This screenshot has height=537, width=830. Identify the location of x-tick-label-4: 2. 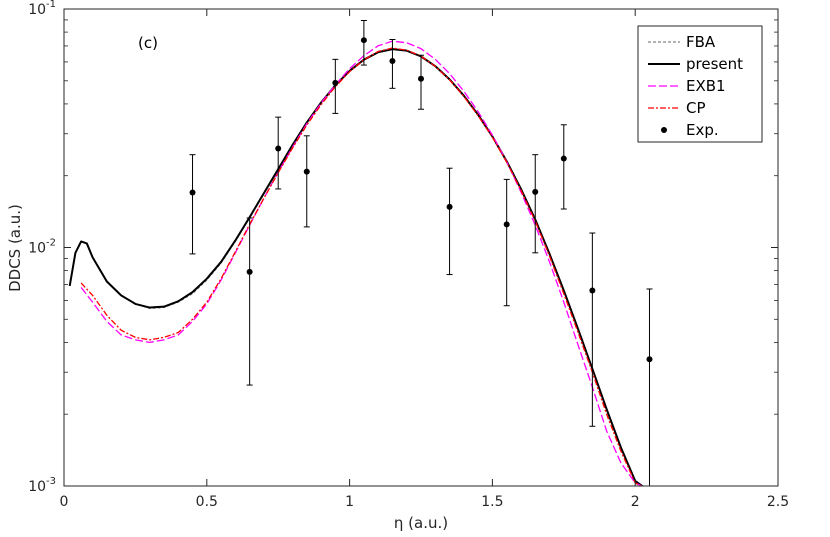
(635, 502).